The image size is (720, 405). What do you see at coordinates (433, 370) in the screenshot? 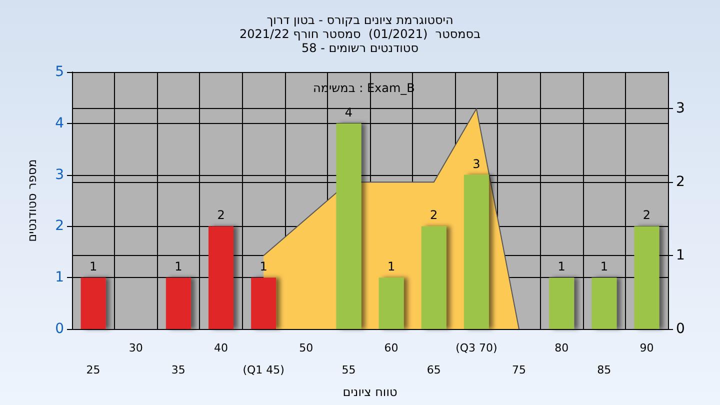
I see `x-tick-label: 65` at bounding box center [433, 370].